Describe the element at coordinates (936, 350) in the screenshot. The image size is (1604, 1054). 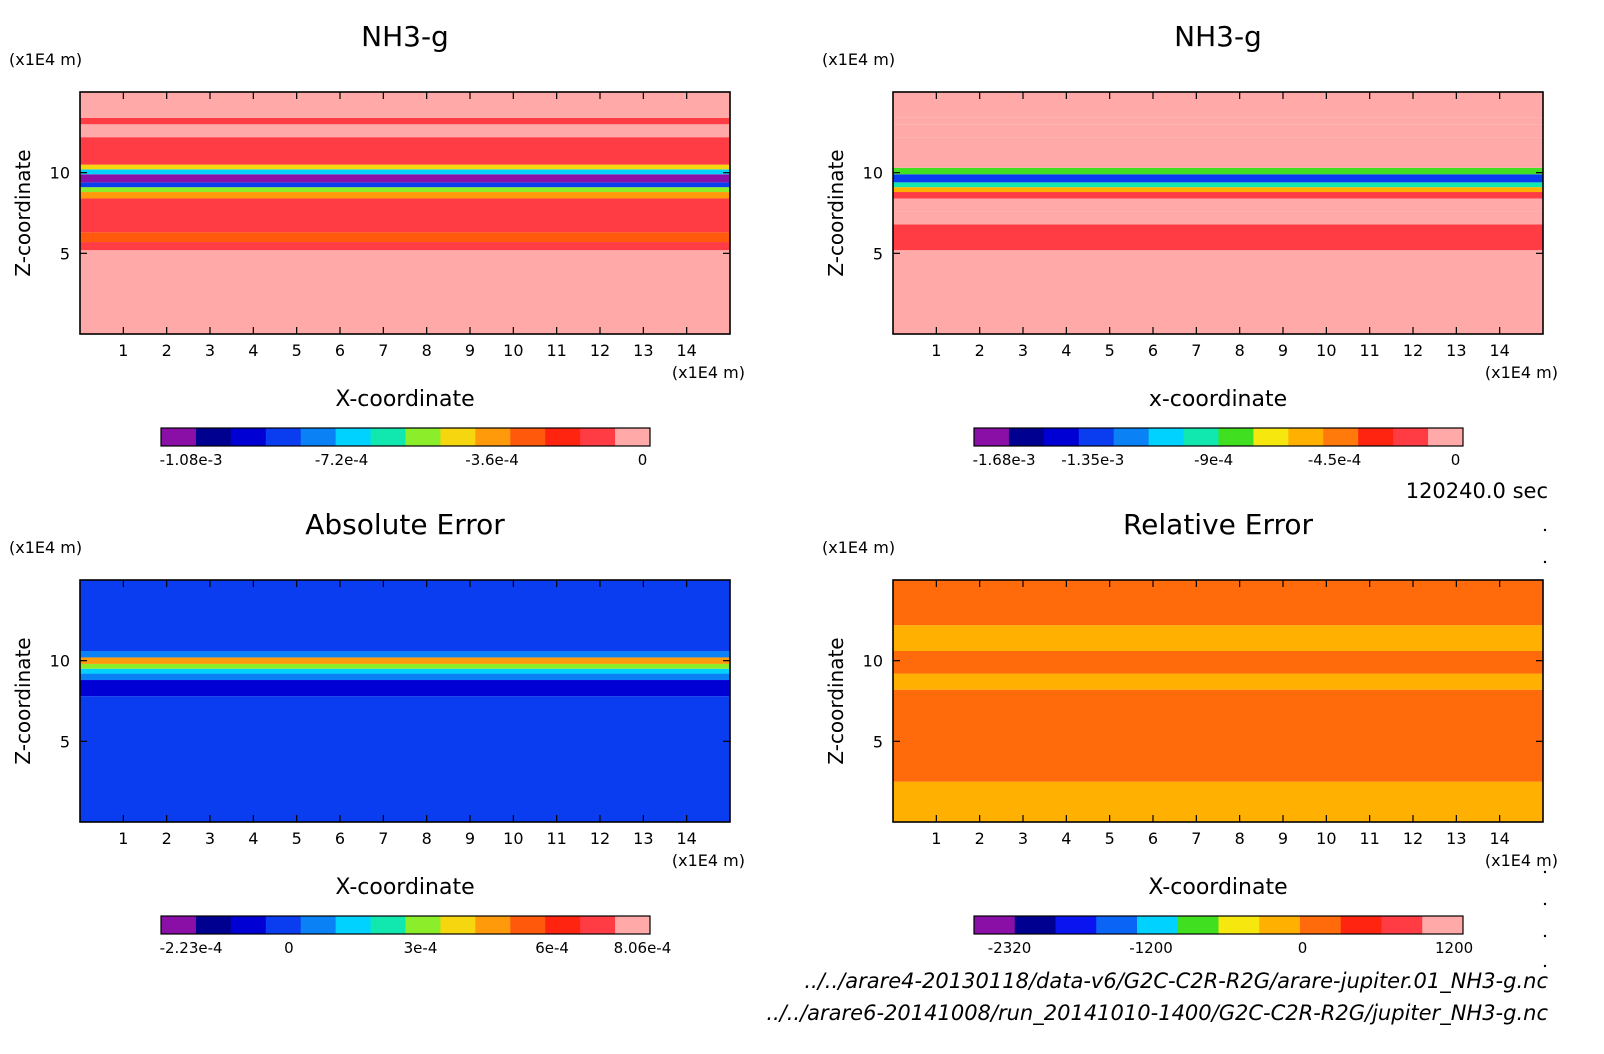
I see `x-tick-label: 1` at that location.